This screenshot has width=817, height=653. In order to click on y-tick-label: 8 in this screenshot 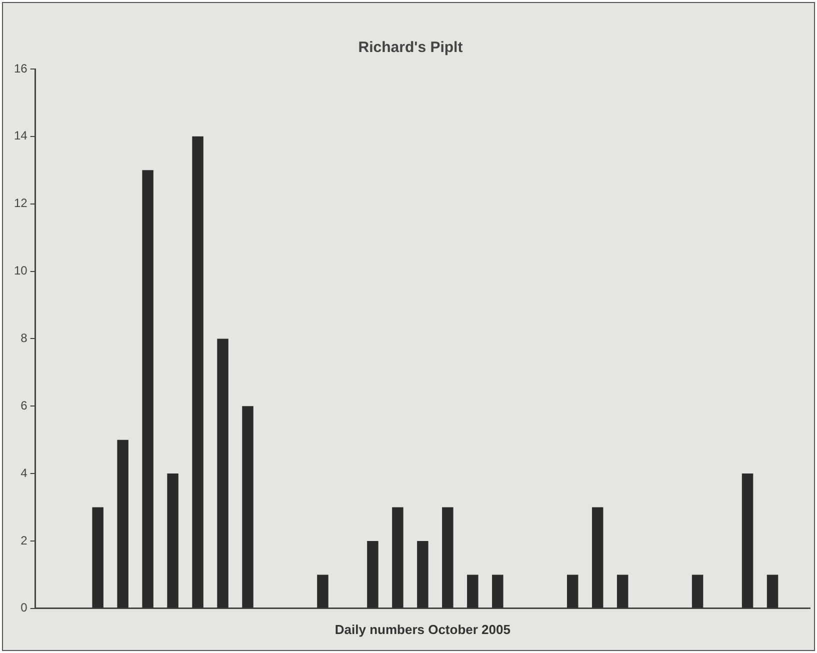, I will do `click(24, 338)`.